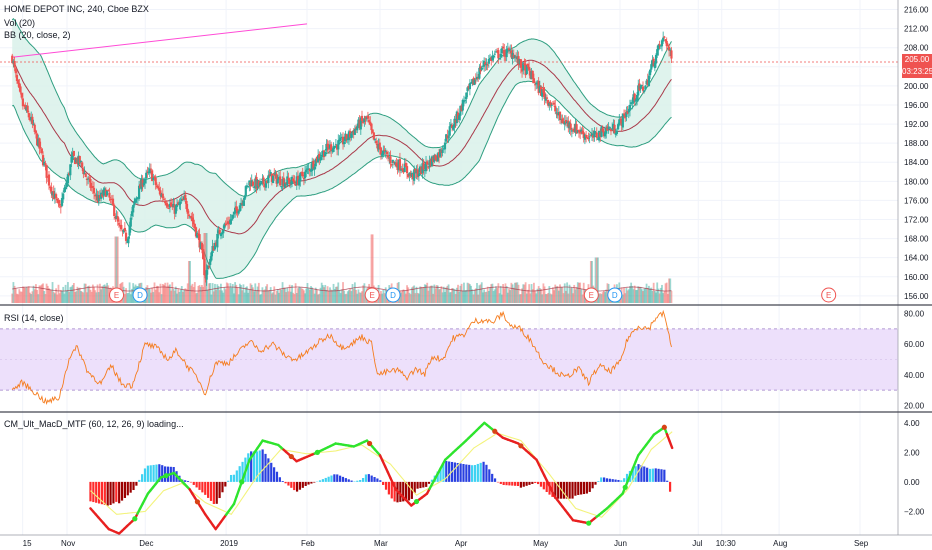 This screenshot has height=550, width=932. What do you see at coordinates (20, 23) in the screenshot?
I see `volume-legend: Vol (20)` at bounding box center [20, 23].